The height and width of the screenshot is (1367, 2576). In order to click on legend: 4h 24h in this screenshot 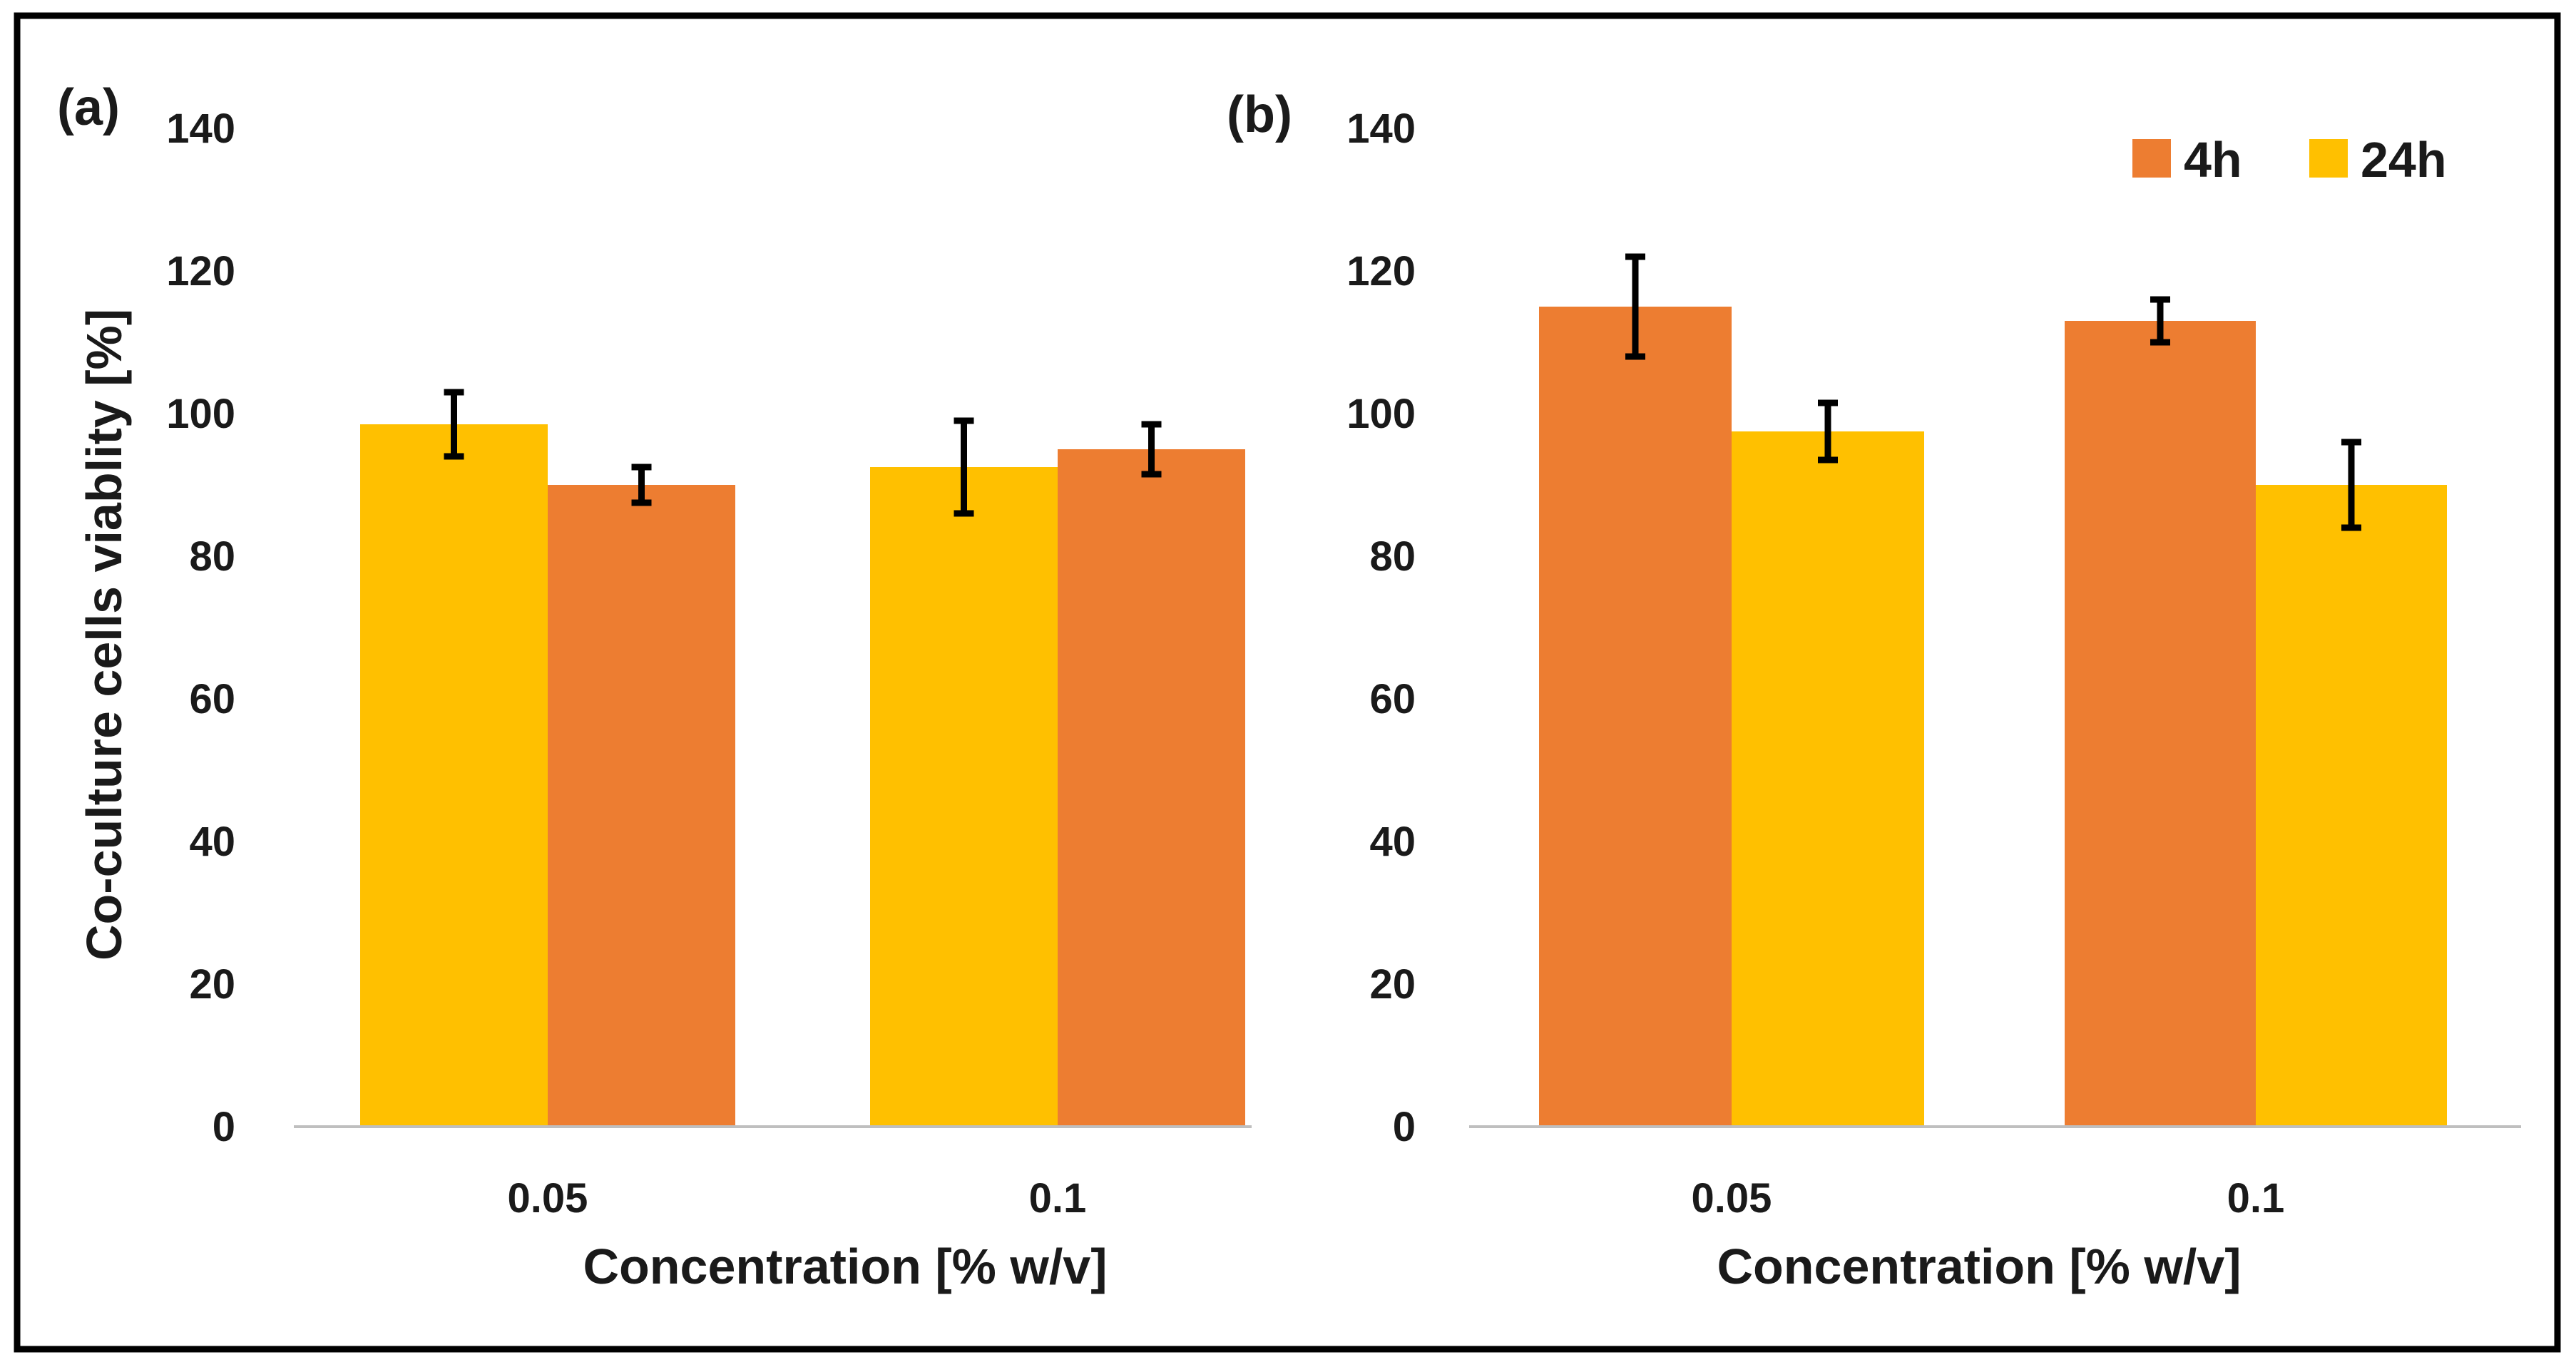, I will do `click(2289, 160)`.